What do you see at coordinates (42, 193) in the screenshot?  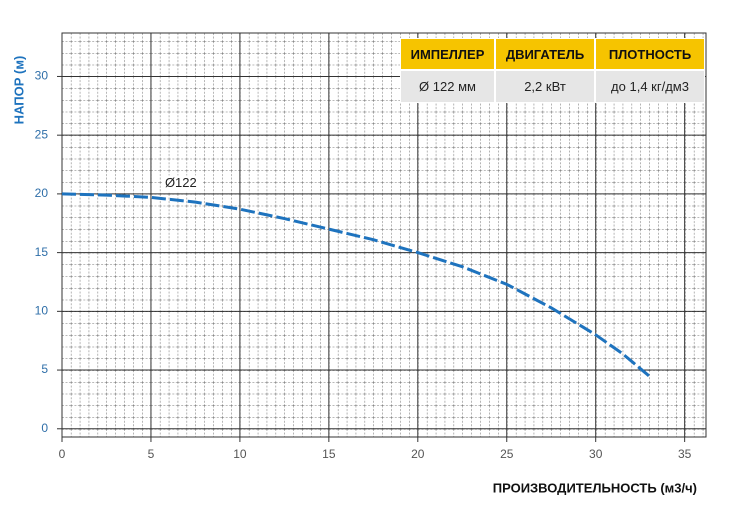 I see `y-tick-label: 20` at bounding box center [42, 193].